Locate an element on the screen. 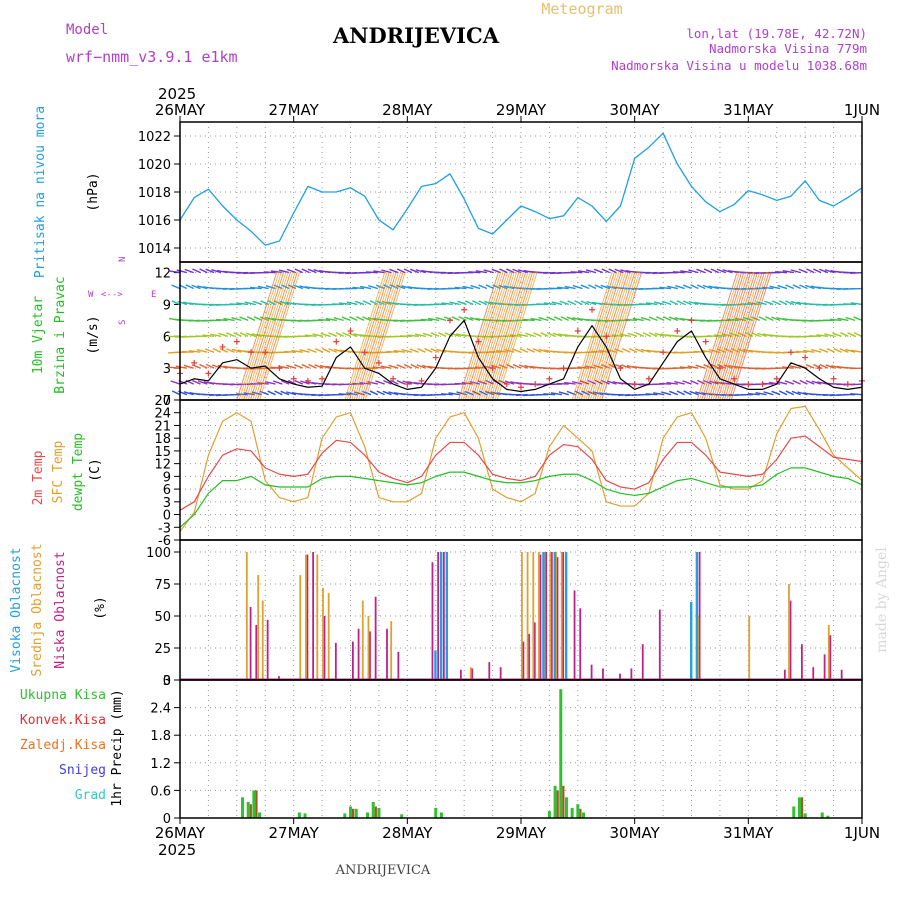 Image resolution: width=900 pixels, height=900 pixels. cloud-high-label: Visoka Oblacnost is located at coordinates (16, 609).